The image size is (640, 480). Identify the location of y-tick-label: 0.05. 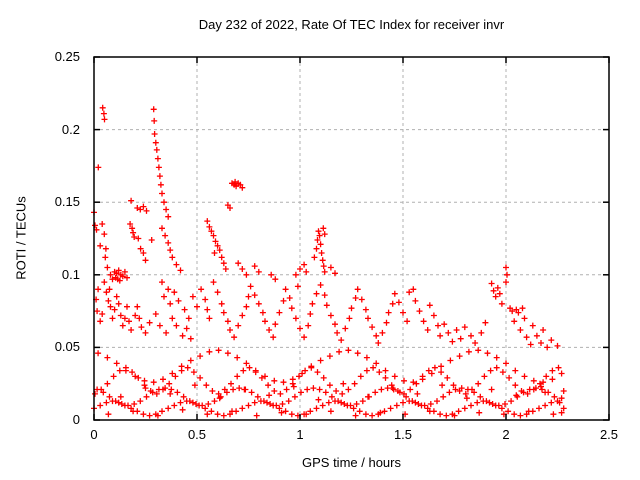
(67, 347).